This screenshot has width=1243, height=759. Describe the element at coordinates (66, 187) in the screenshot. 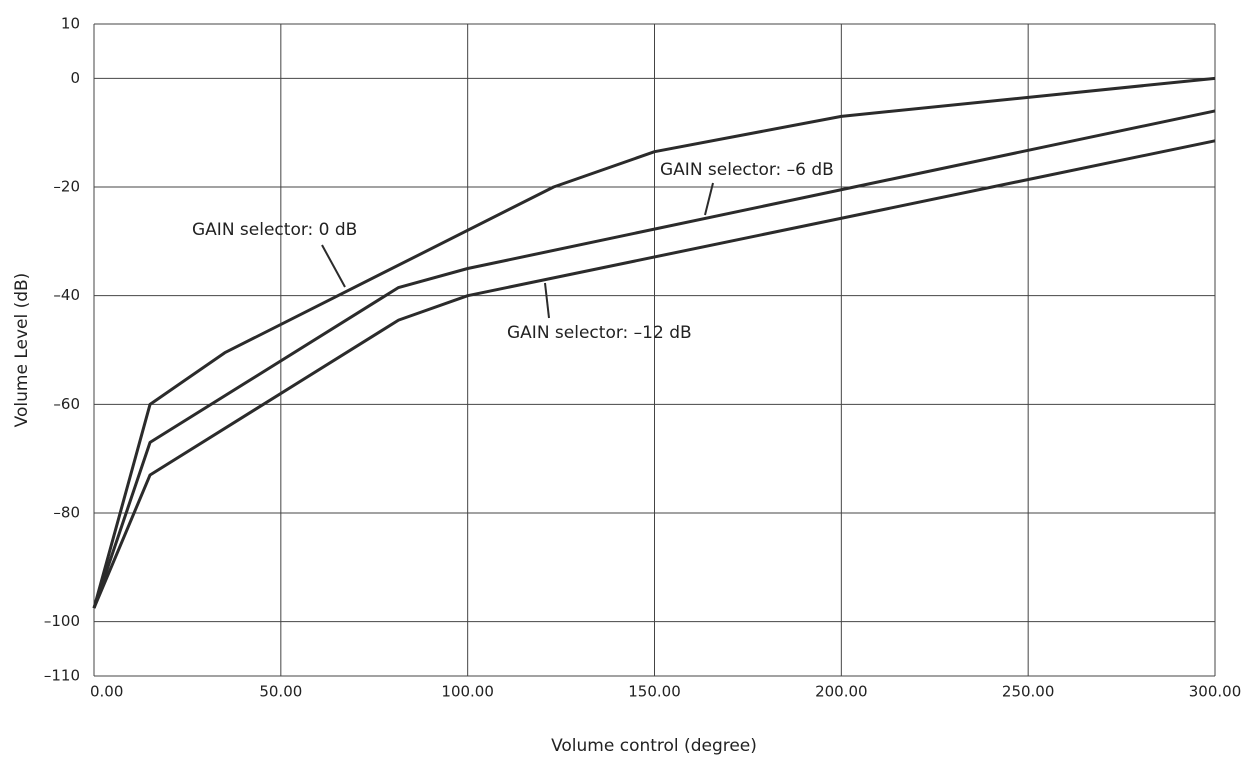

I see `y-tick-label: –20` at that location.